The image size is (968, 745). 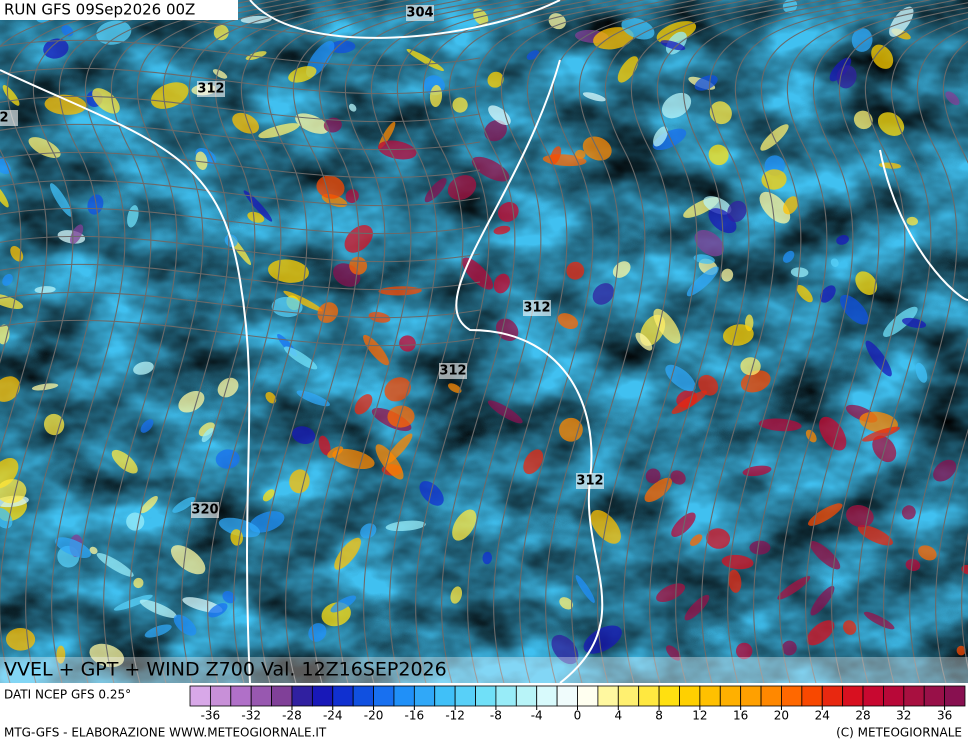 I want to click on colorbar-tick-label: 8, so click(x=659, y=716).